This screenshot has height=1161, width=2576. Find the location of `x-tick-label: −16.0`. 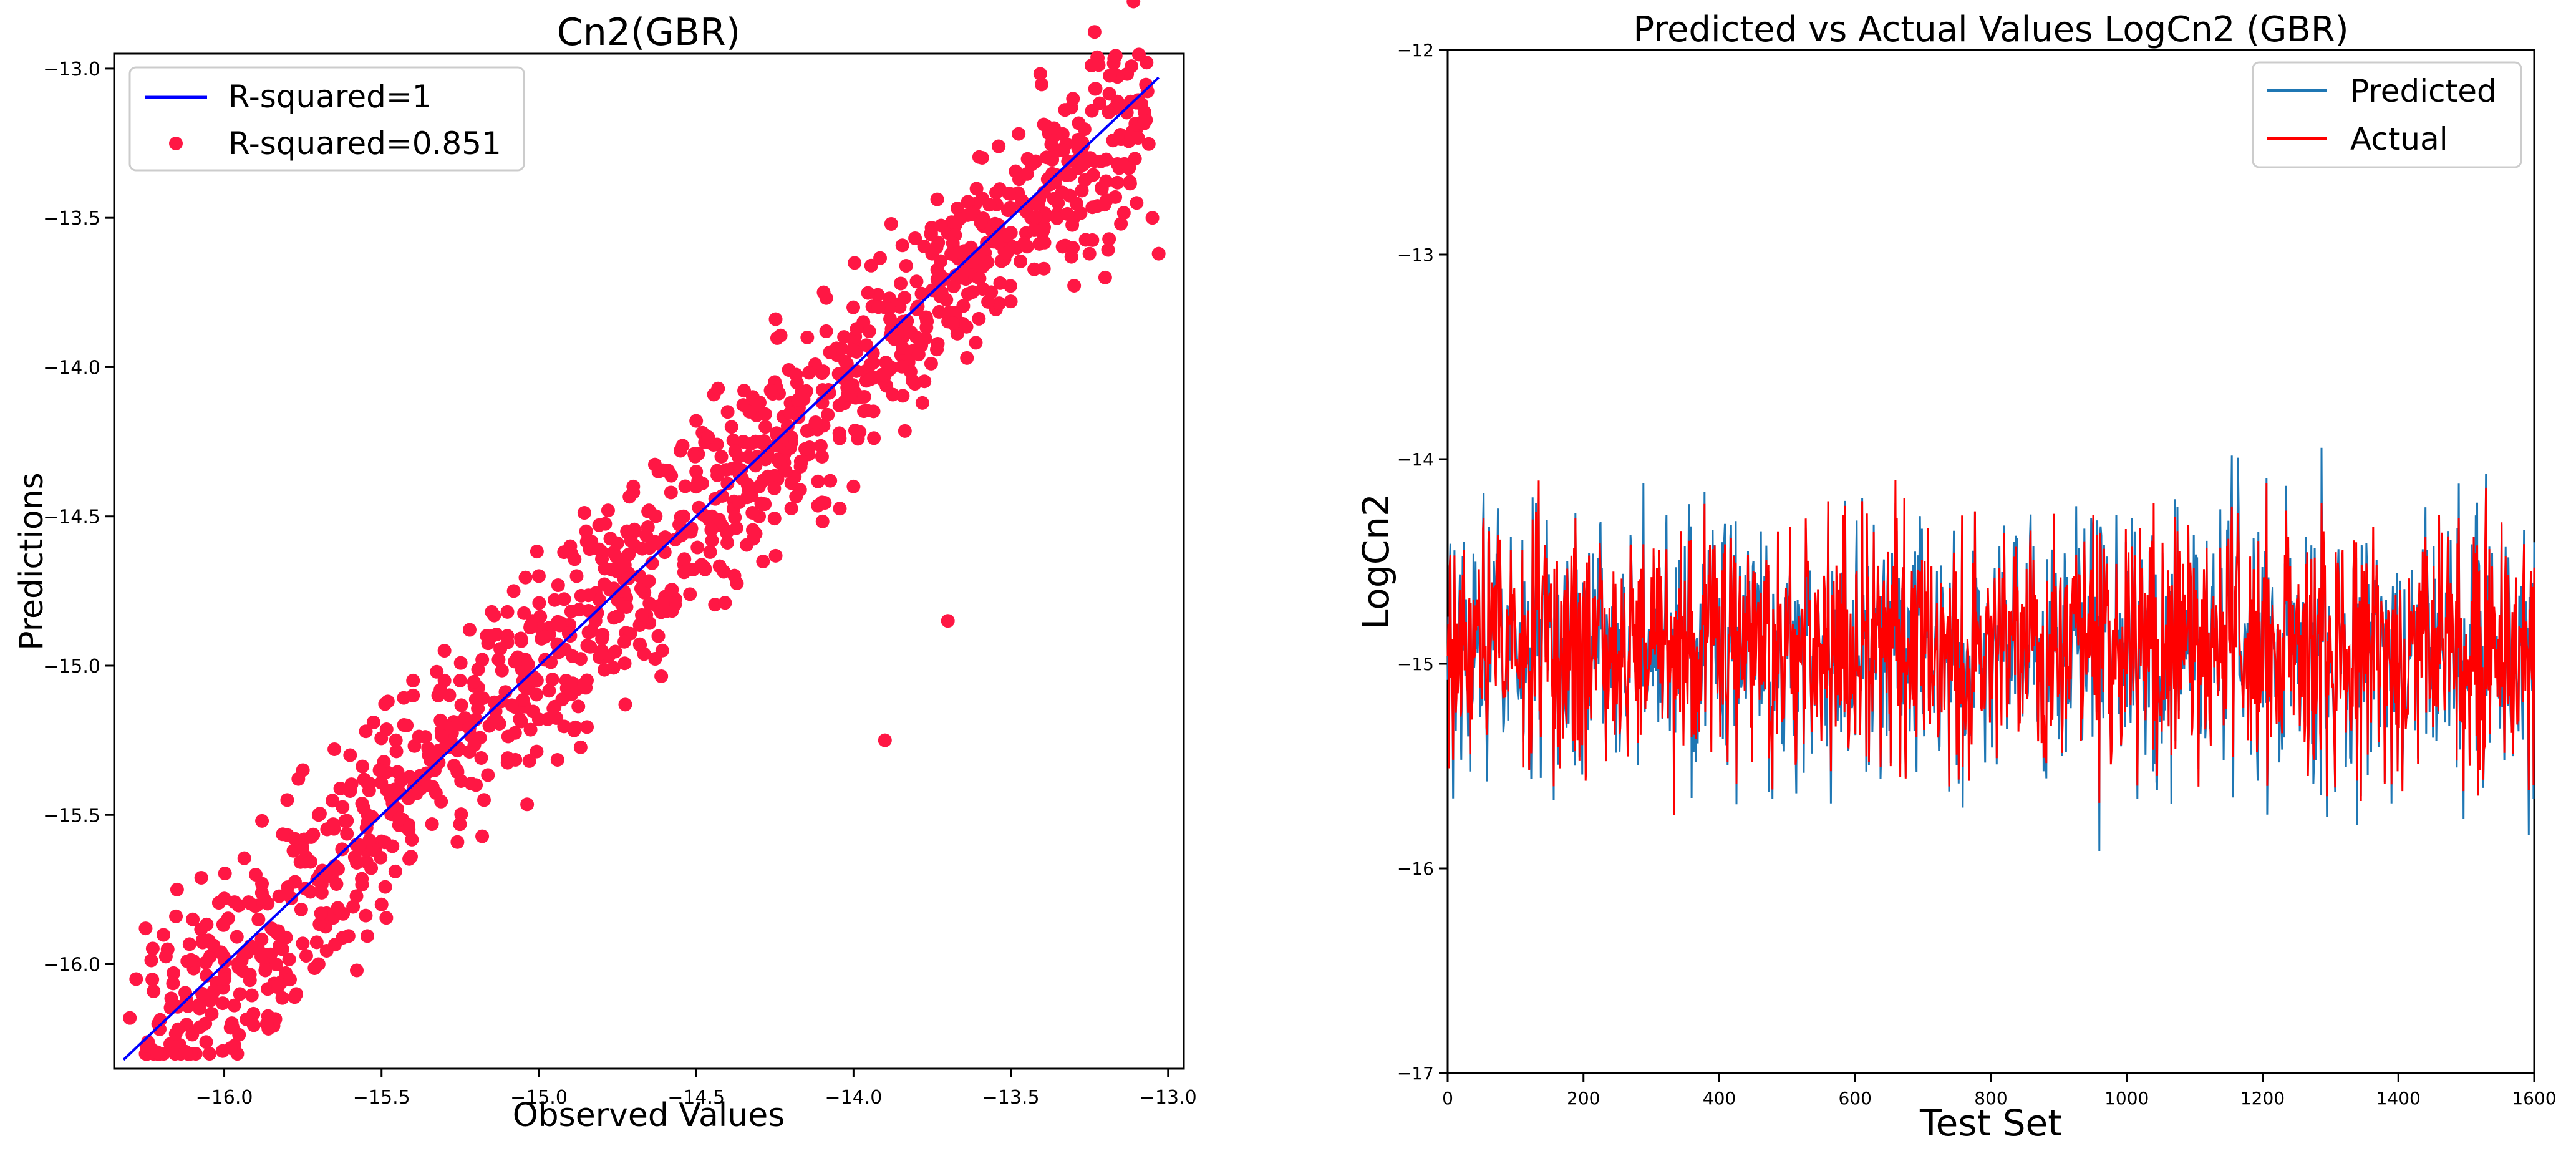

x-tick-label: −16.0 is located at coordinates (224, 1098).